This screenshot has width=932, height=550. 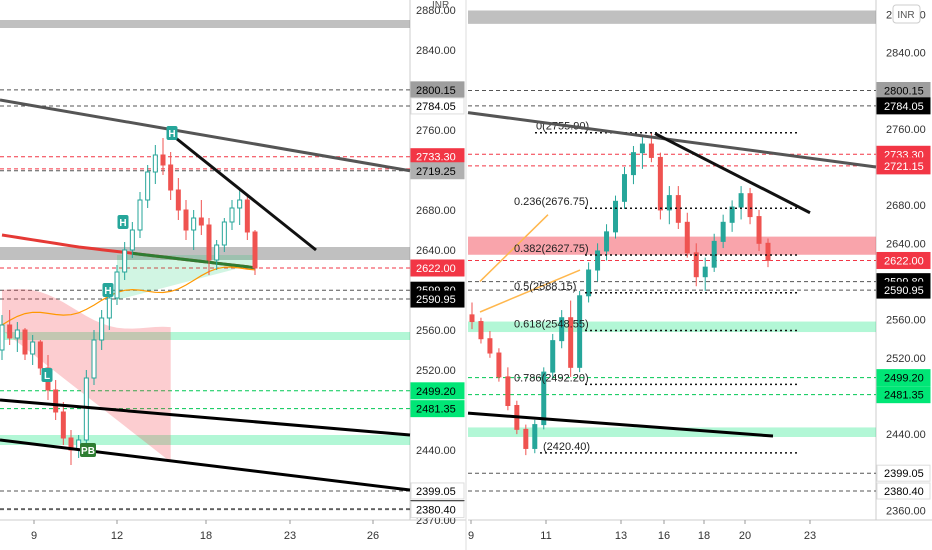 I want to click on price-tag: 2380.40, so click(x=436, y=511).